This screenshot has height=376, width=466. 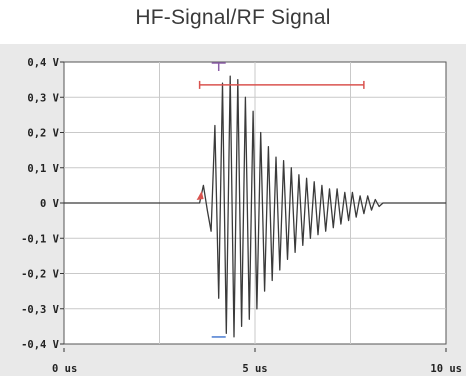 I want to click on x-tick-label: 5 us, so click(x=254, y=369).